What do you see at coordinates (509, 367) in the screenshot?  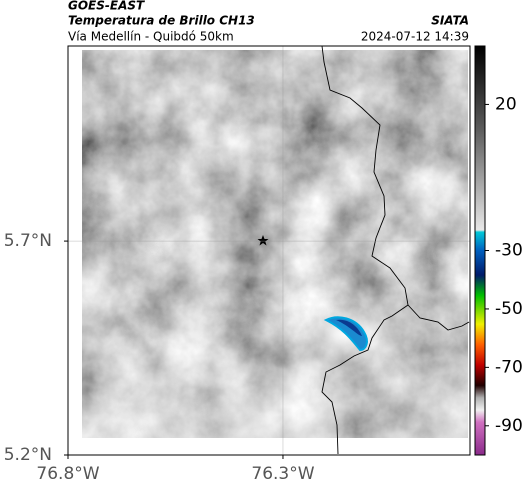 I see `colorbar-tick-label: -70` at bounding box center [509, 367].